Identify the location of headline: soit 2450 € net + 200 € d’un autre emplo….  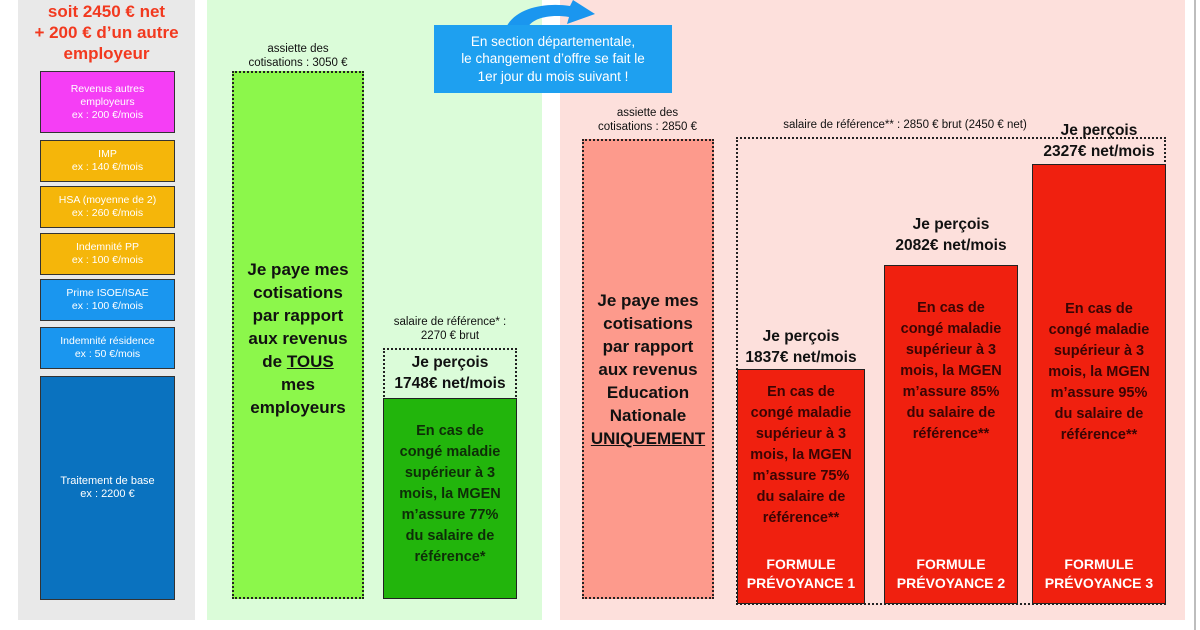
(106, 32).